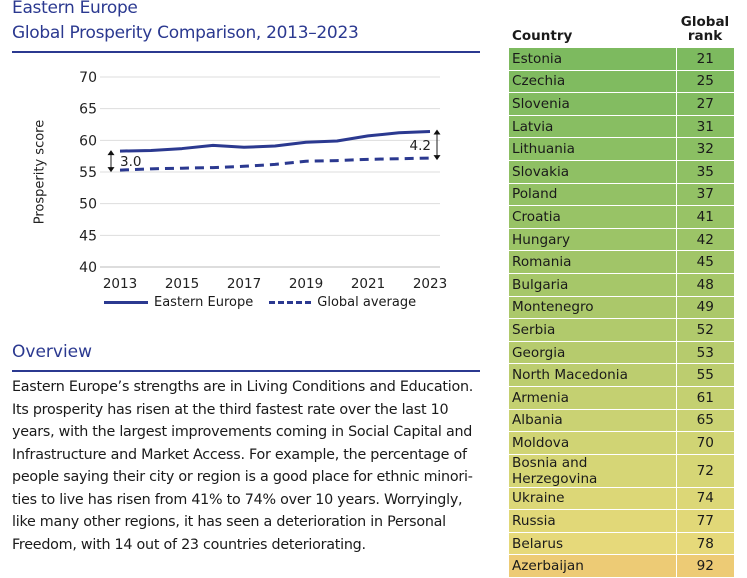 This screenshot has width=747, height=578. What do you see at coordinates (705, 149) in the screenshot?
I see `global-rank: 32` at bounding box center [705, 149].